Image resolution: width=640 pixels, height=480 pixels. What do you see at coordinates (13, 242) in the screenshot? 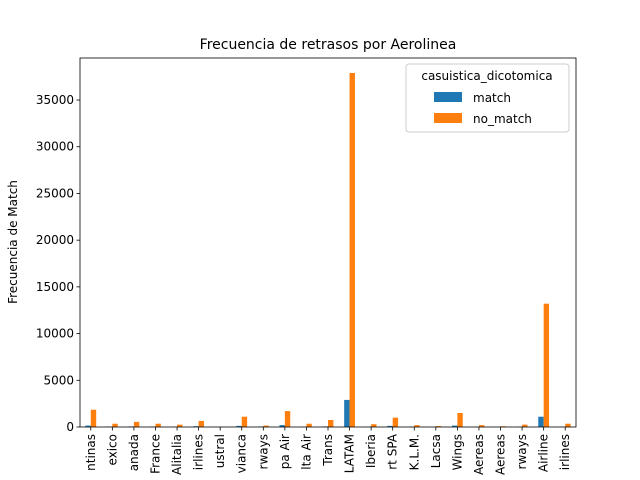
I see `y-axis-label: Frecuencia de Match` at bounding box center [13, 242].